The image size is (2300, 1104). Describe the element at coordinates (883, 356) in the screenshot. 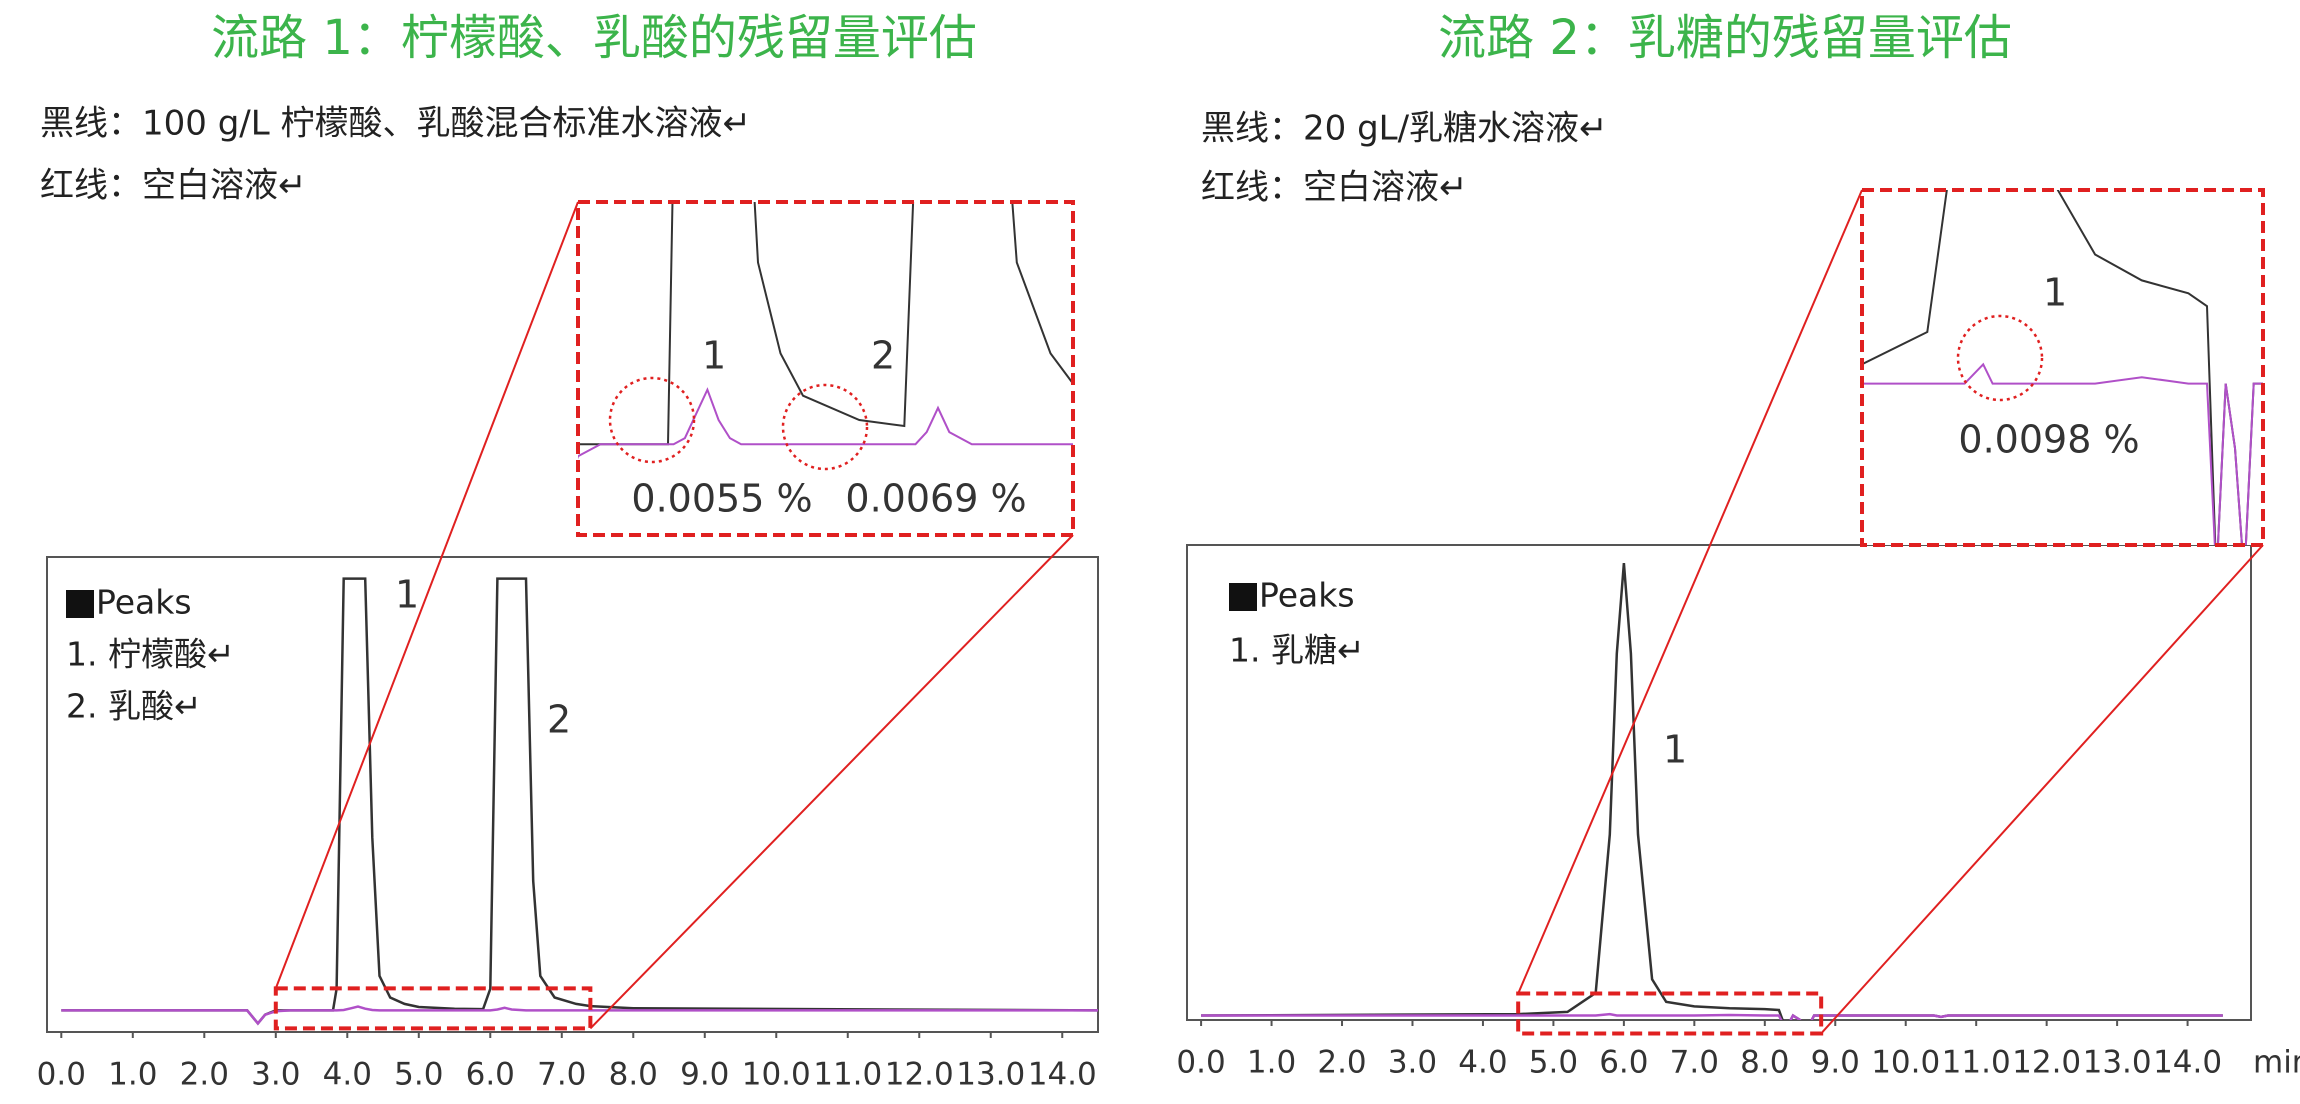

I see `inset-peak-label: 2` at that location.